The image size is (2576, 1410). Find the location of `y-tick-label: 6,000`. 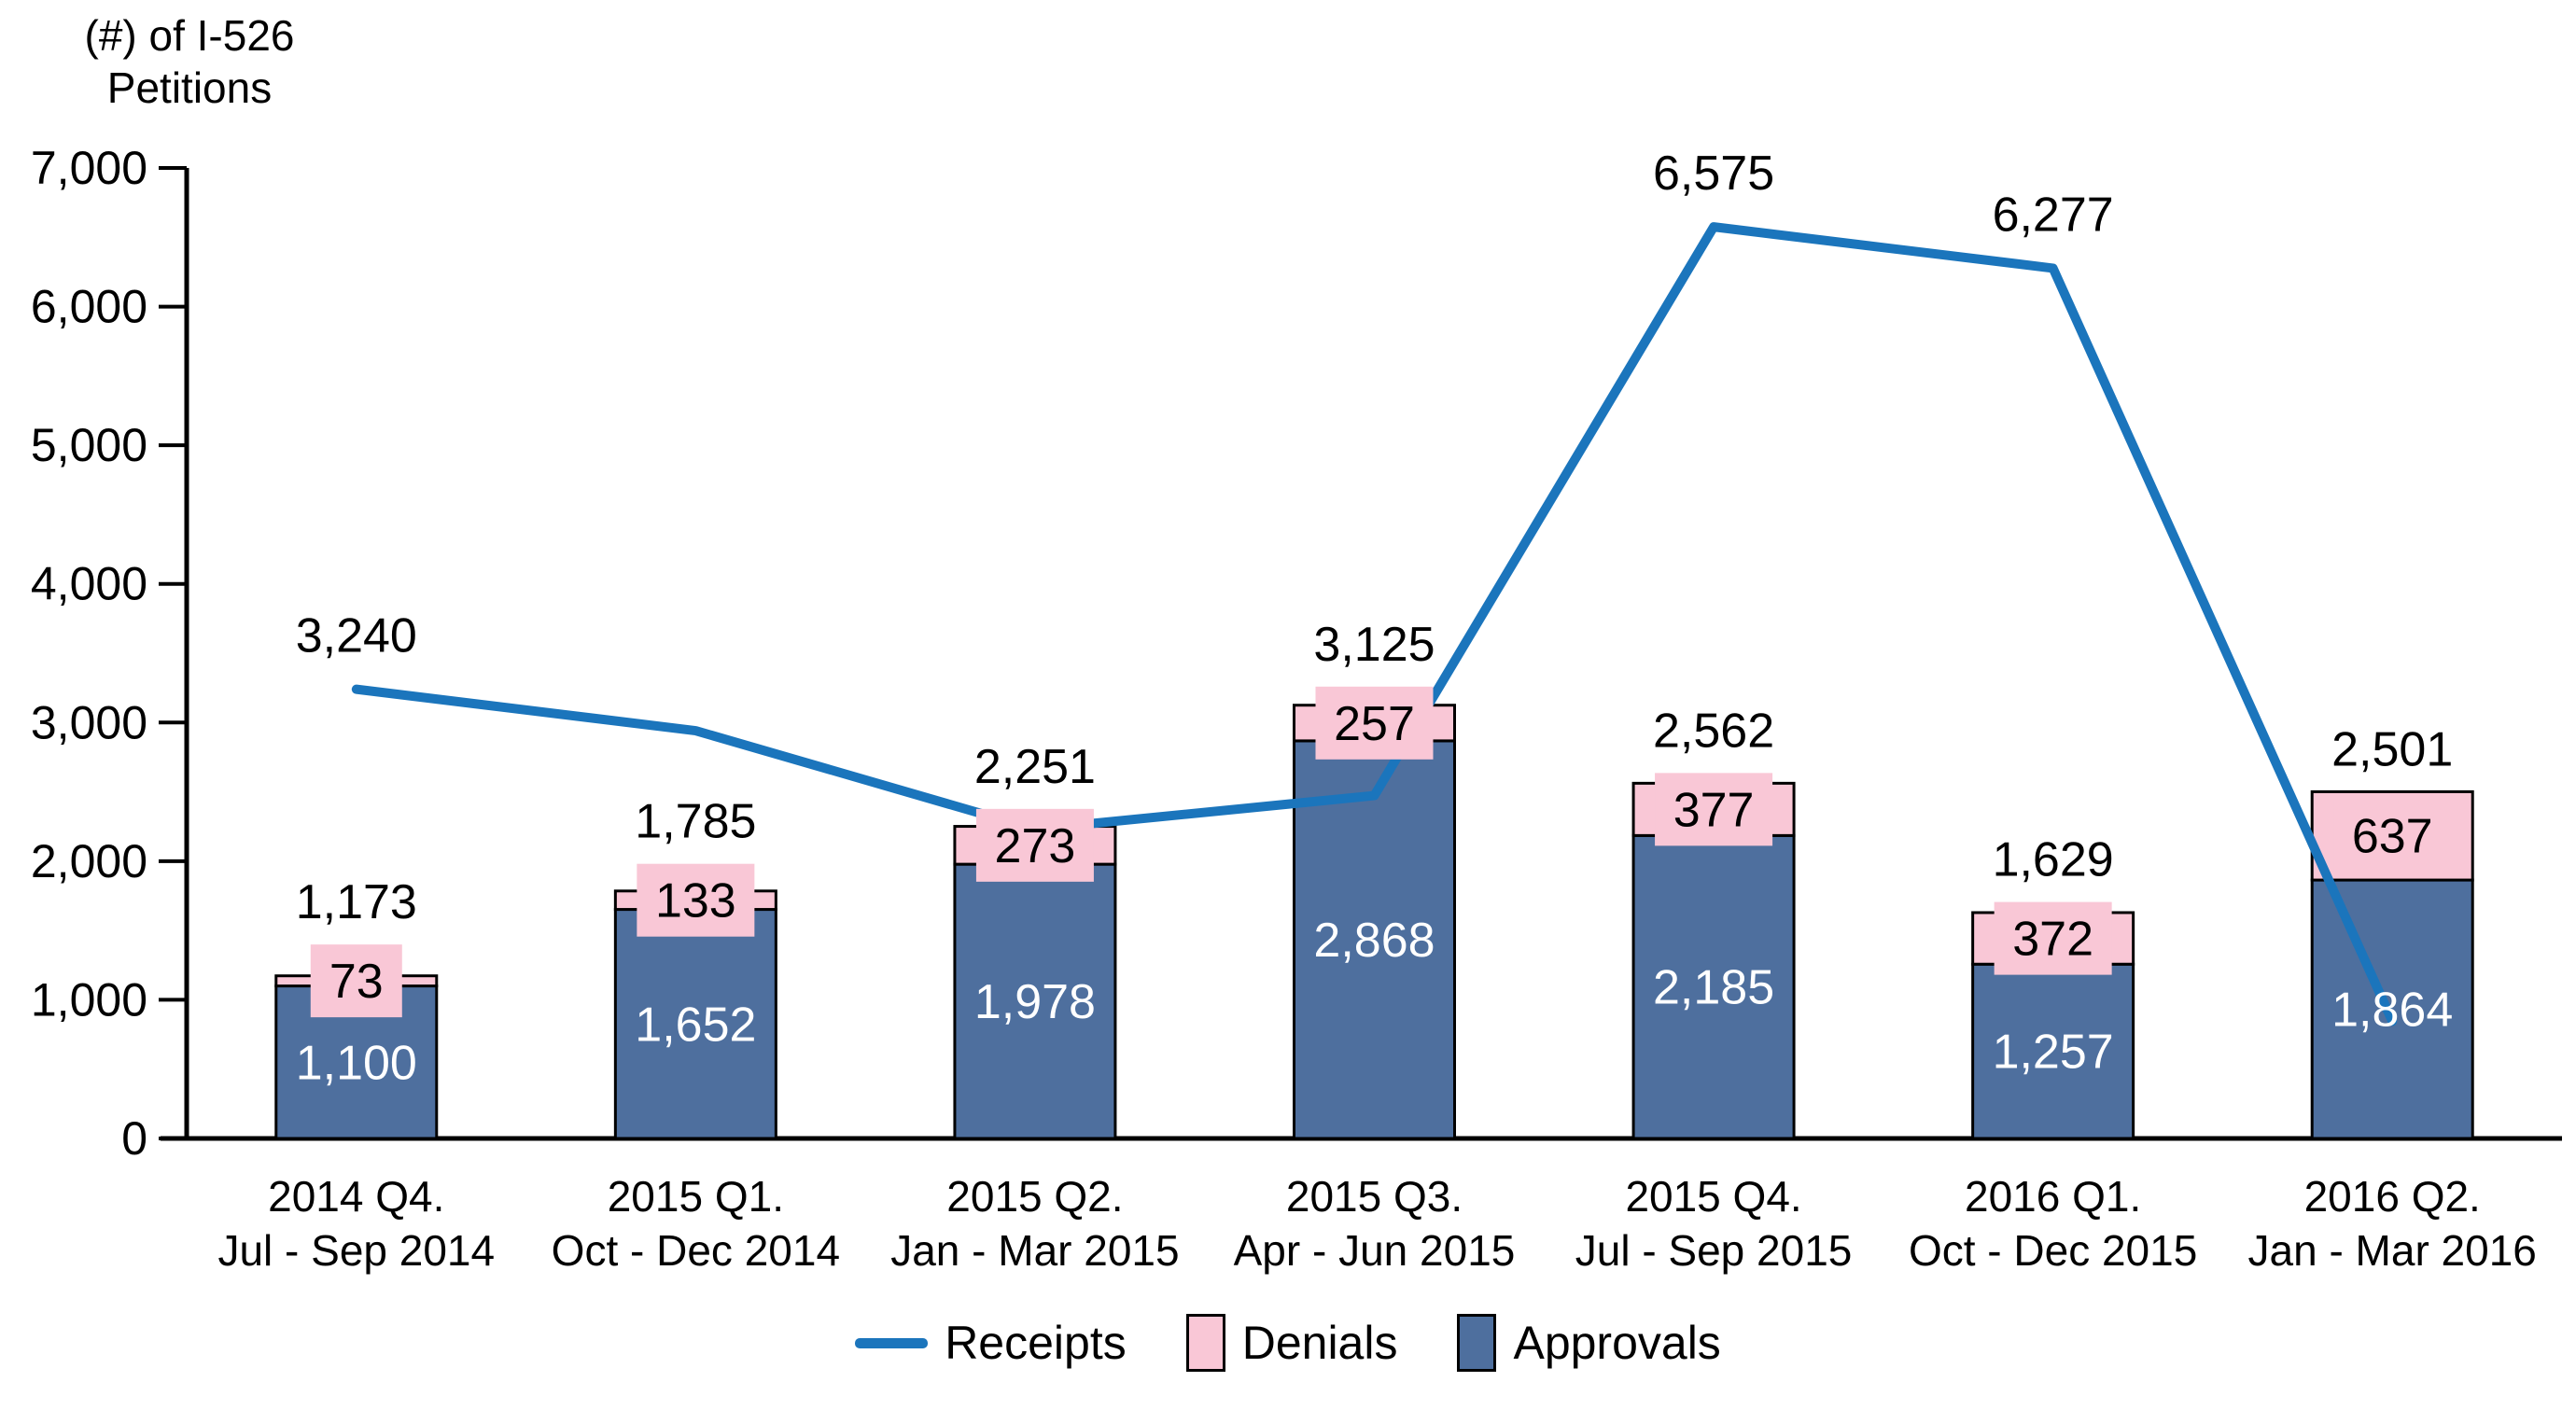

y-tick-label: 6,000 is located at coordinates (89, 307).